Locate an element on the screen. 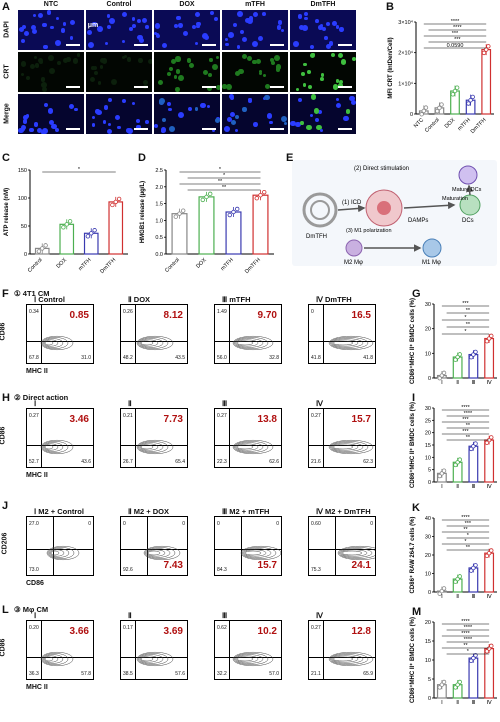 The height and width of the screenshot is (722, 500). panel-label-i: I is located at coordinates (414, 398).